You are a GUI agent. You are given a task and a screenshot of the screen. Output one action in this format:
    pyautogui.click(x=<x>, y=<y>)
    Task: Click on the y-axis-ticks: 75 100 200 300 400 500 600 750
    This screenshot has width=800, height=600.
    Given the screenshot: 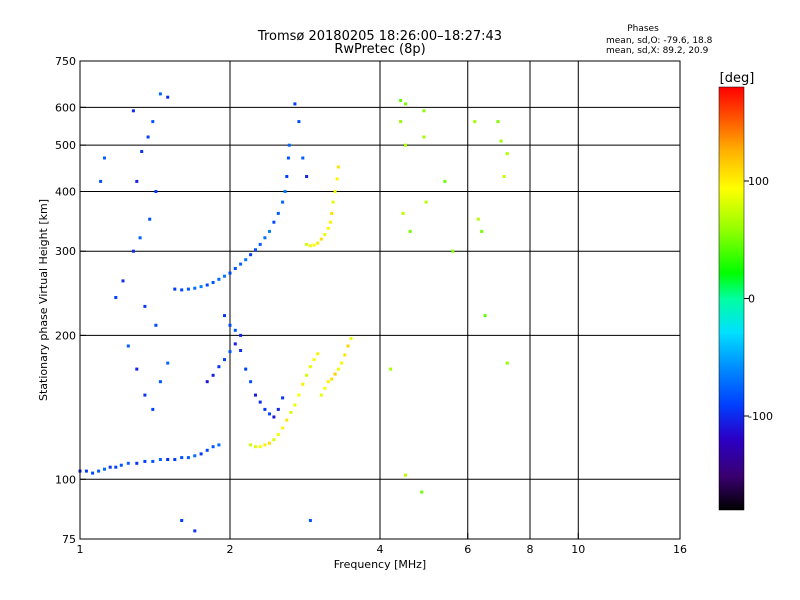 What is the action you would take?
    pyautogui.click(x=70, y=300)
    